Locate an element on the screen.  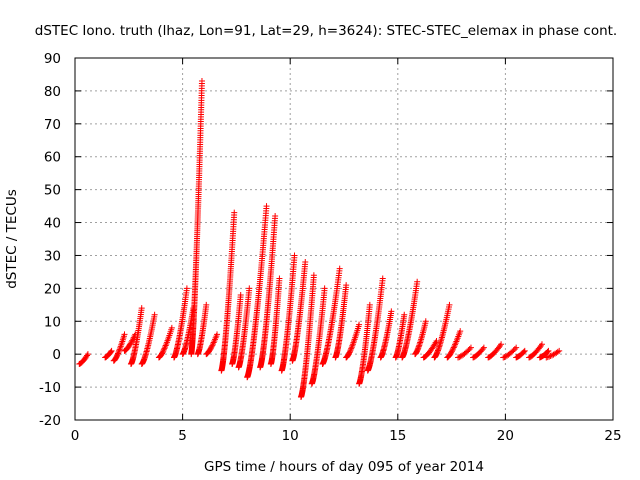
x-axis-label: GPS time / hours of day 095 of year 2014 is located at coordinates (344, 467).